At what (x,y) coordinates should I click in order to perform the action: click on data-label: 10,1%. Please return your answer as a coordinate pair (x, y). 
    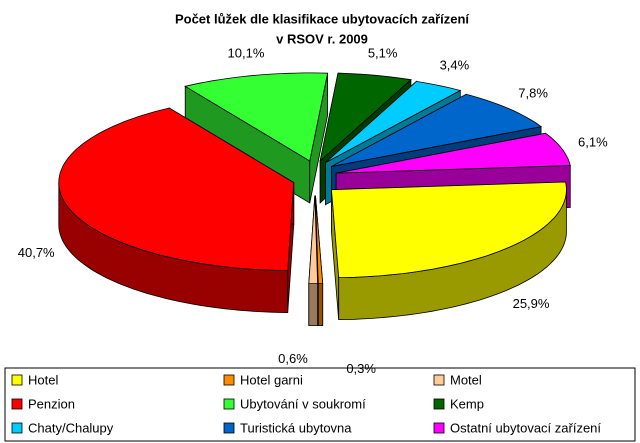
    Looking at the image, I should click on (246, 53).